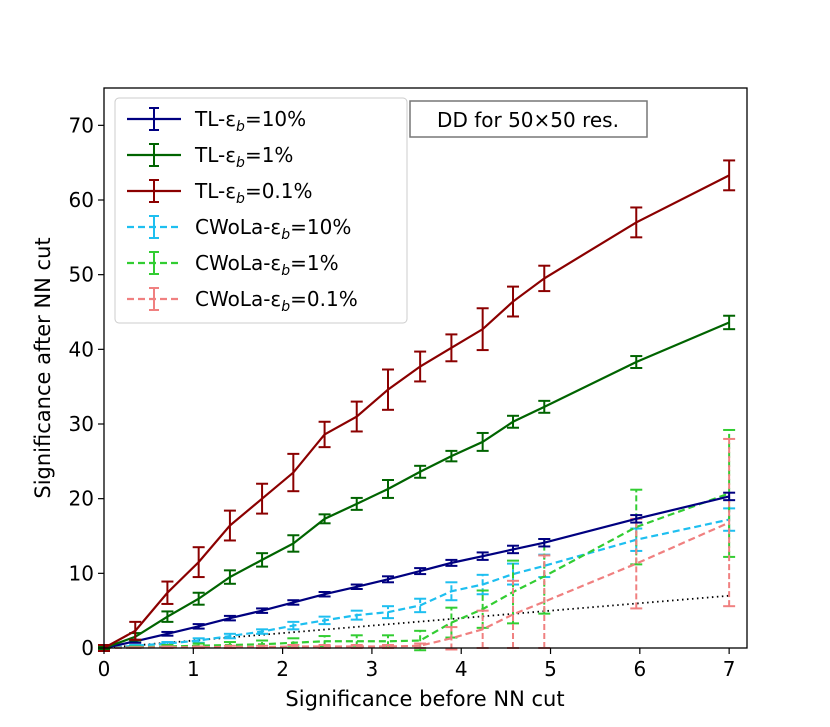 This screenshot has width=830, height=727. I want to click on legend-frame, so click(261, 210).